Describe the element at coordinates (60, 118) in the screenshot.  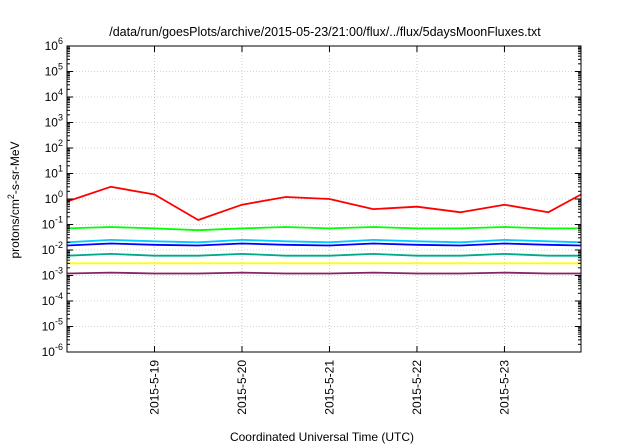
I see `y-tick-exponent: 3` at that location.